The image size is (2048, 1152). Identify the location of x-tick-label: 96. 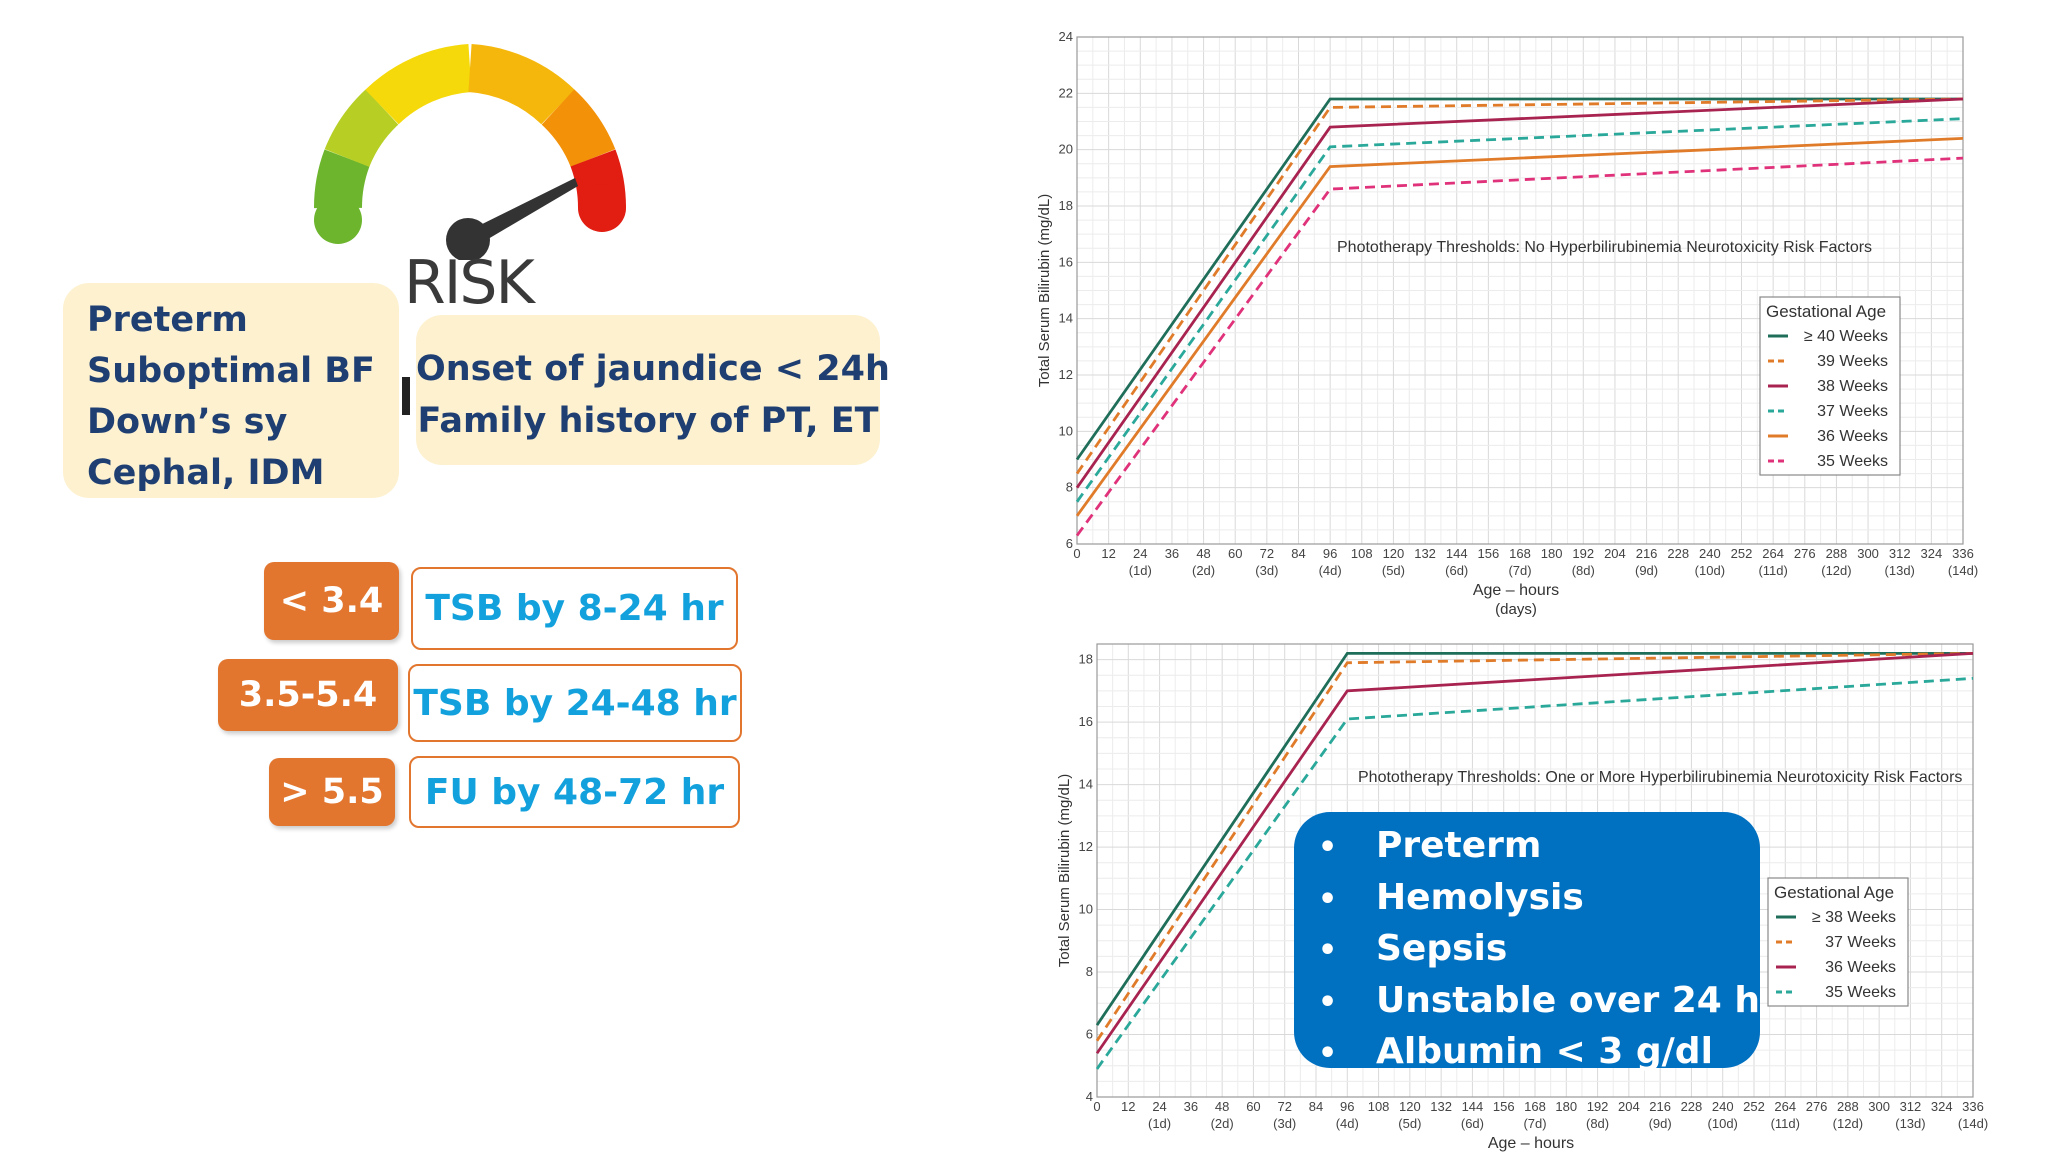
(1330, 553).